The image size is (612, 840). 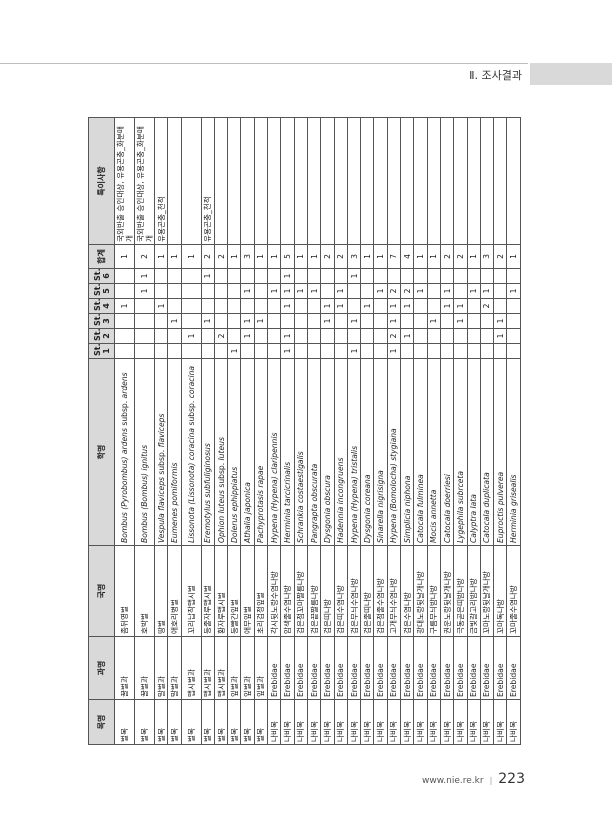 I want to click on korean-name-cell: 등빨간잎벌, so click(x=234, y=591).